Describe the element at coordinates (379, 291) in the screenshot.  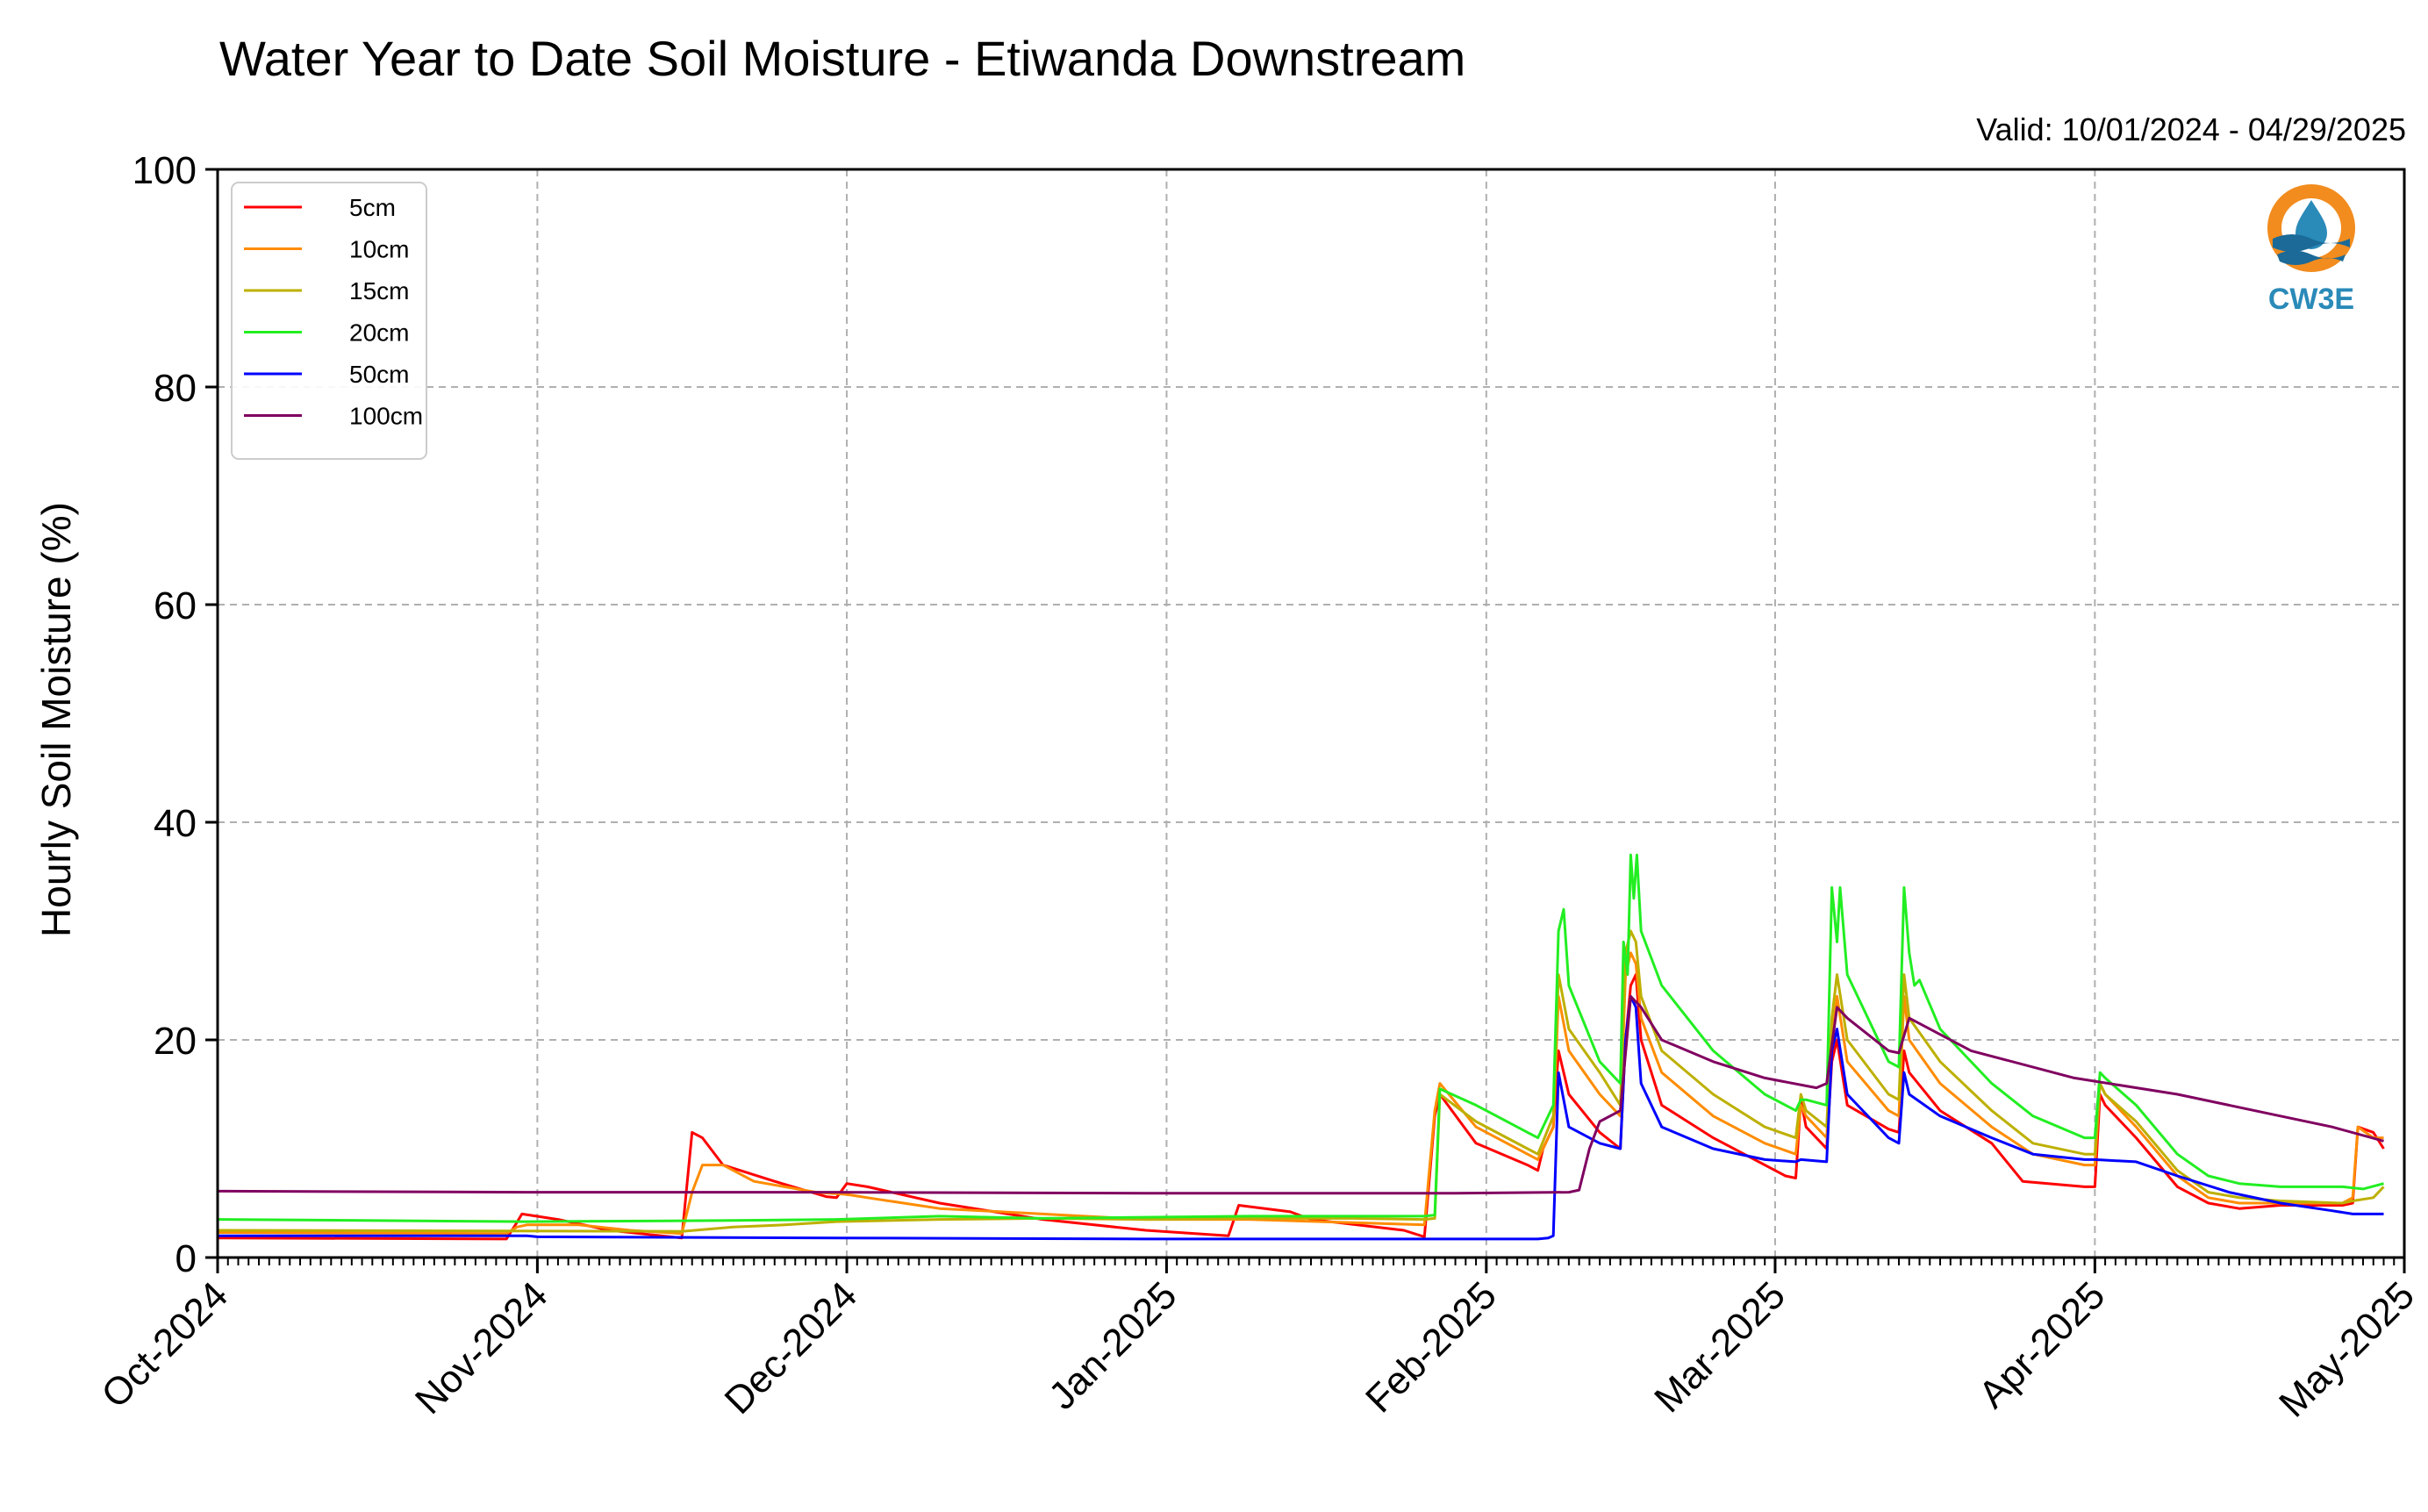
I see `legend-label: 15cm` at that location.